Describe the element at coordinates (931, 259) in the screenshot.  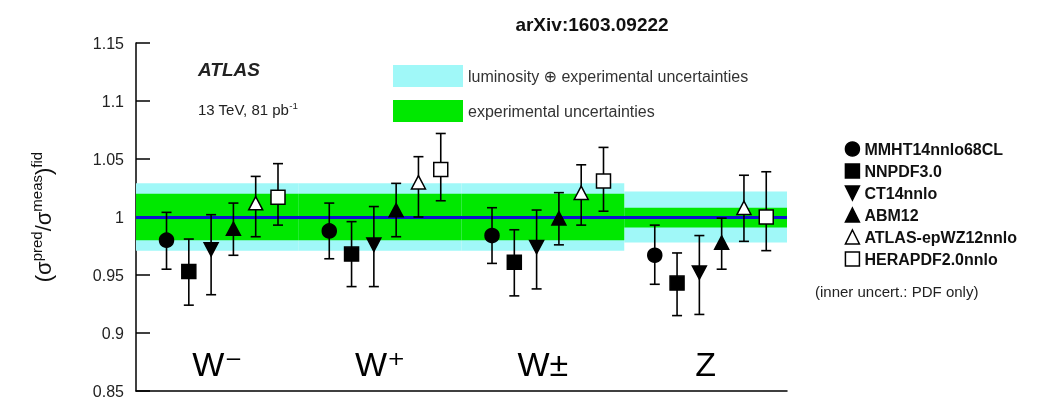
I see `legend-label: HERAPDF2.0nnlo` at that location.